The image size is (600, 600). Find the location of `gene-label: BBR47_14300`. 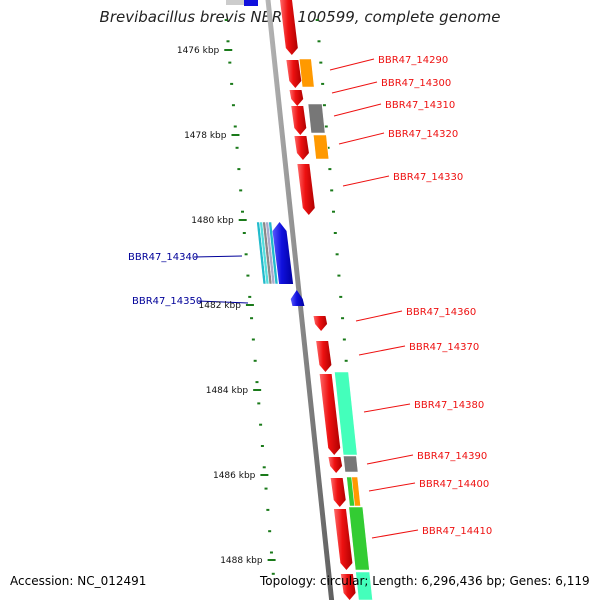

gene-label: BBR47_14300 is located at coordinates (416, 83).